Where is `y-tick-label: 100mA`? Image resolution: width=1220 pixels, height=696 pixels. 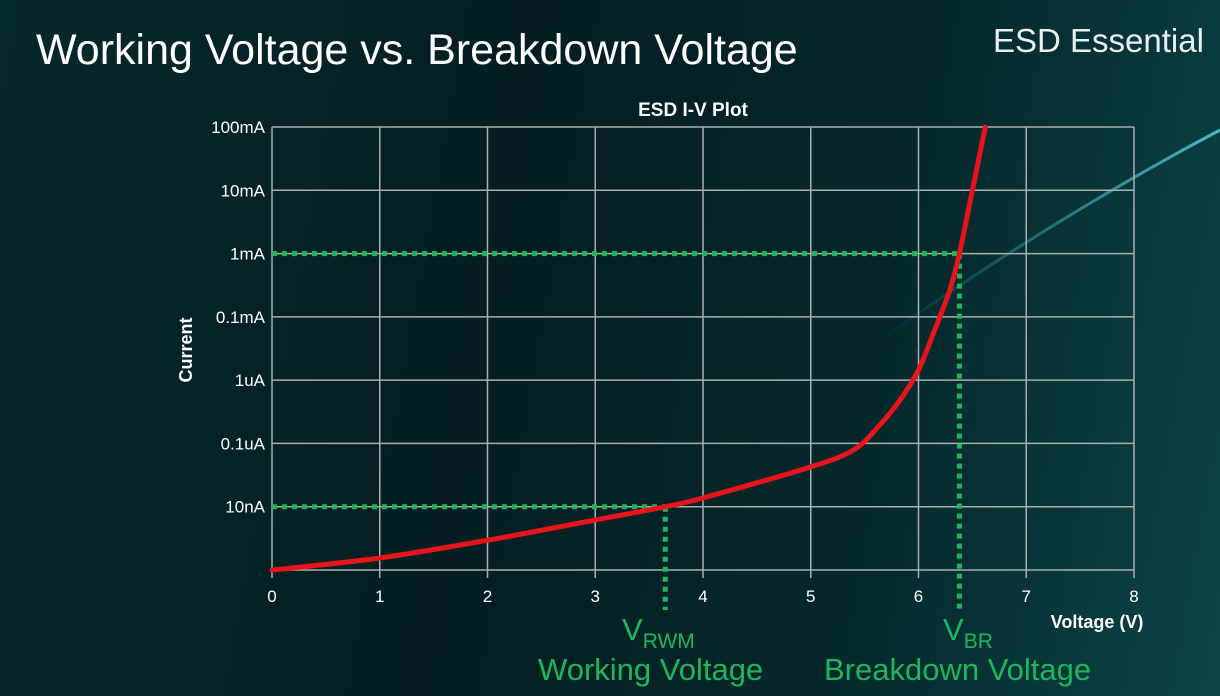 y-tick-label: 100mA is located at coordinates (238, 127).